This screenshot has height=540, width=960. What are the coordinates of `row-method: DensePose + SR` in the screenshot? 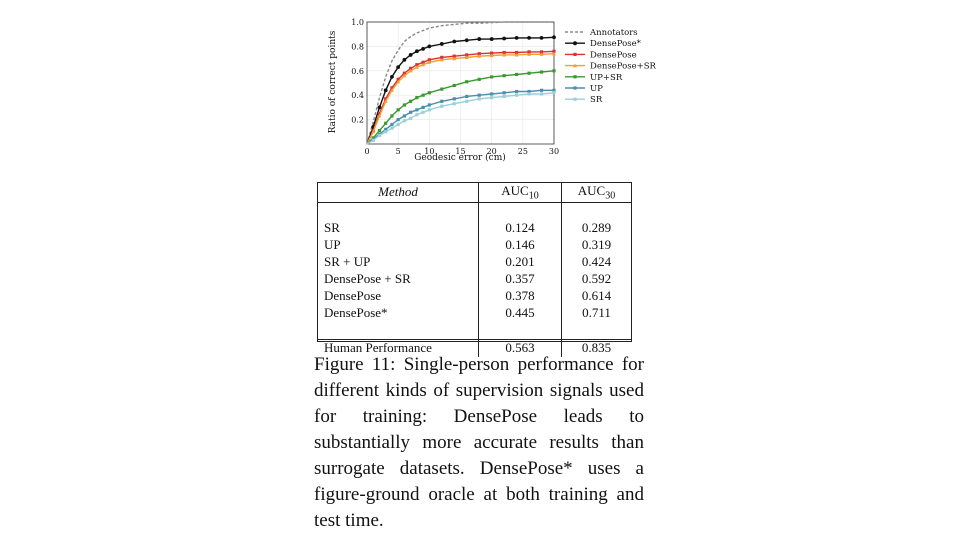 It's located at (398, 279).